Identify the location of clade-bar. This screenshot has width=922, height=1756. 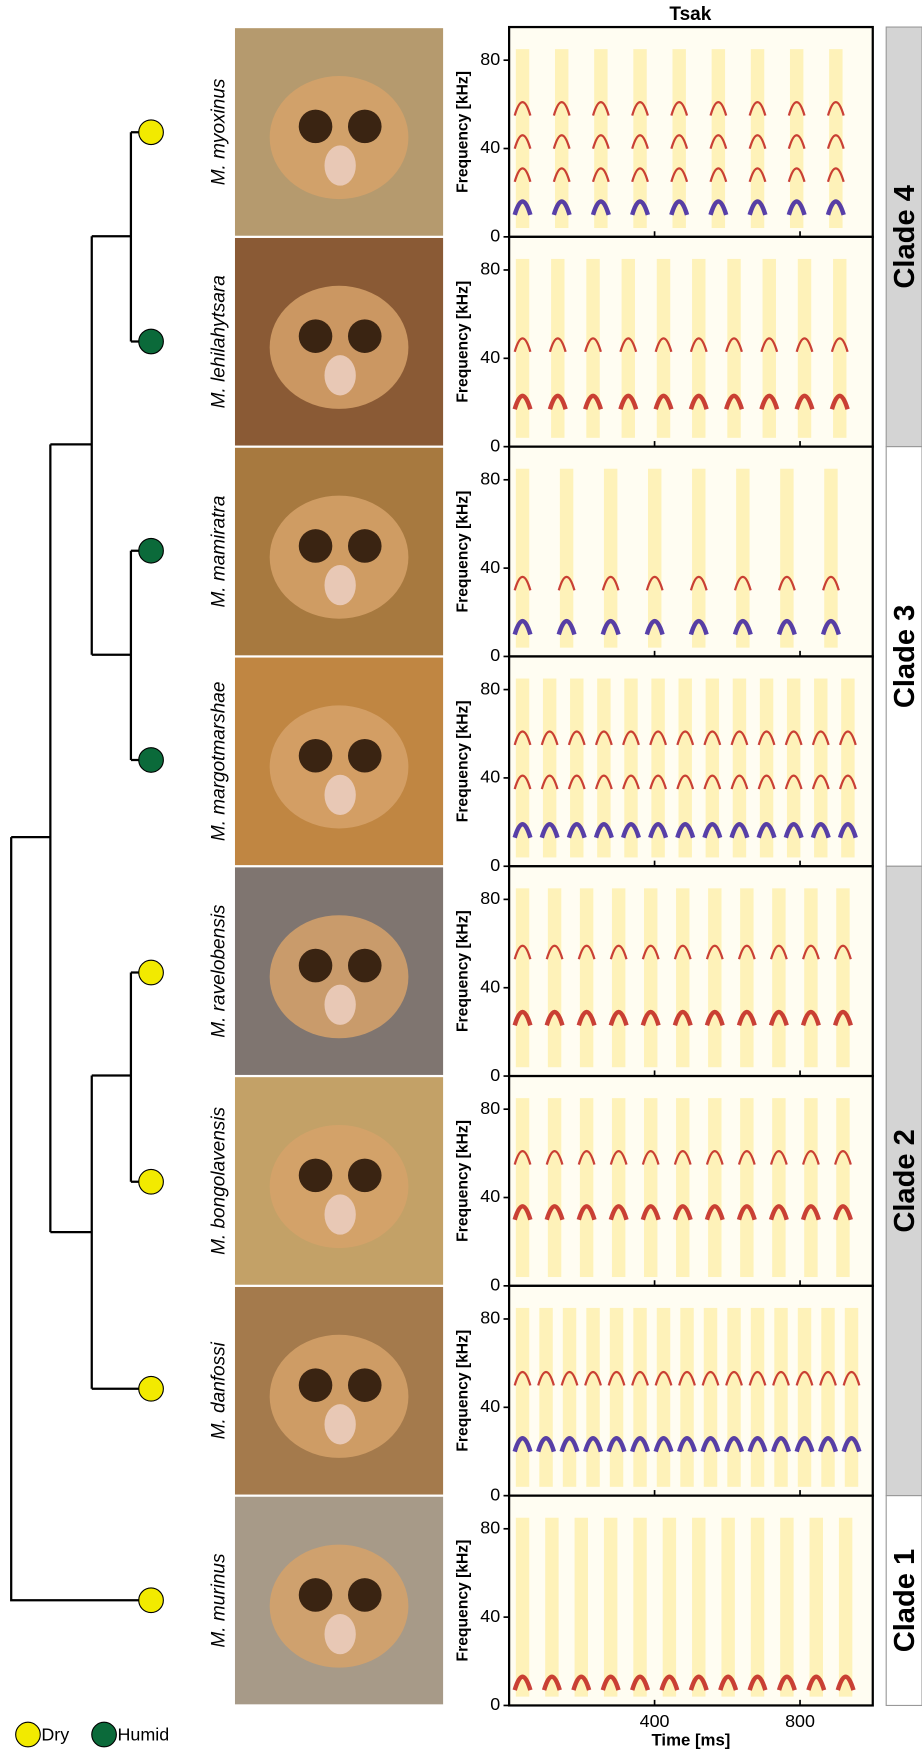
(903, 237).